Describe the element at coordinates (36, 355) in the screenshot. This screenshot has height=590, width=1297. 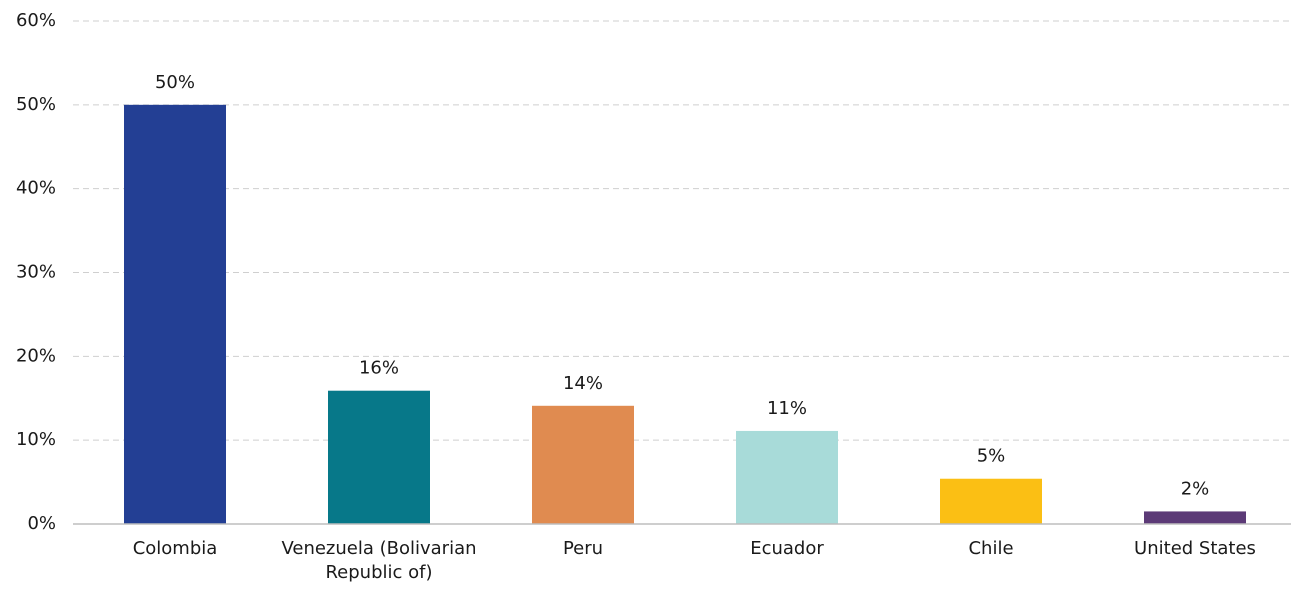
I see `y-tick-label: 20%` at that location.